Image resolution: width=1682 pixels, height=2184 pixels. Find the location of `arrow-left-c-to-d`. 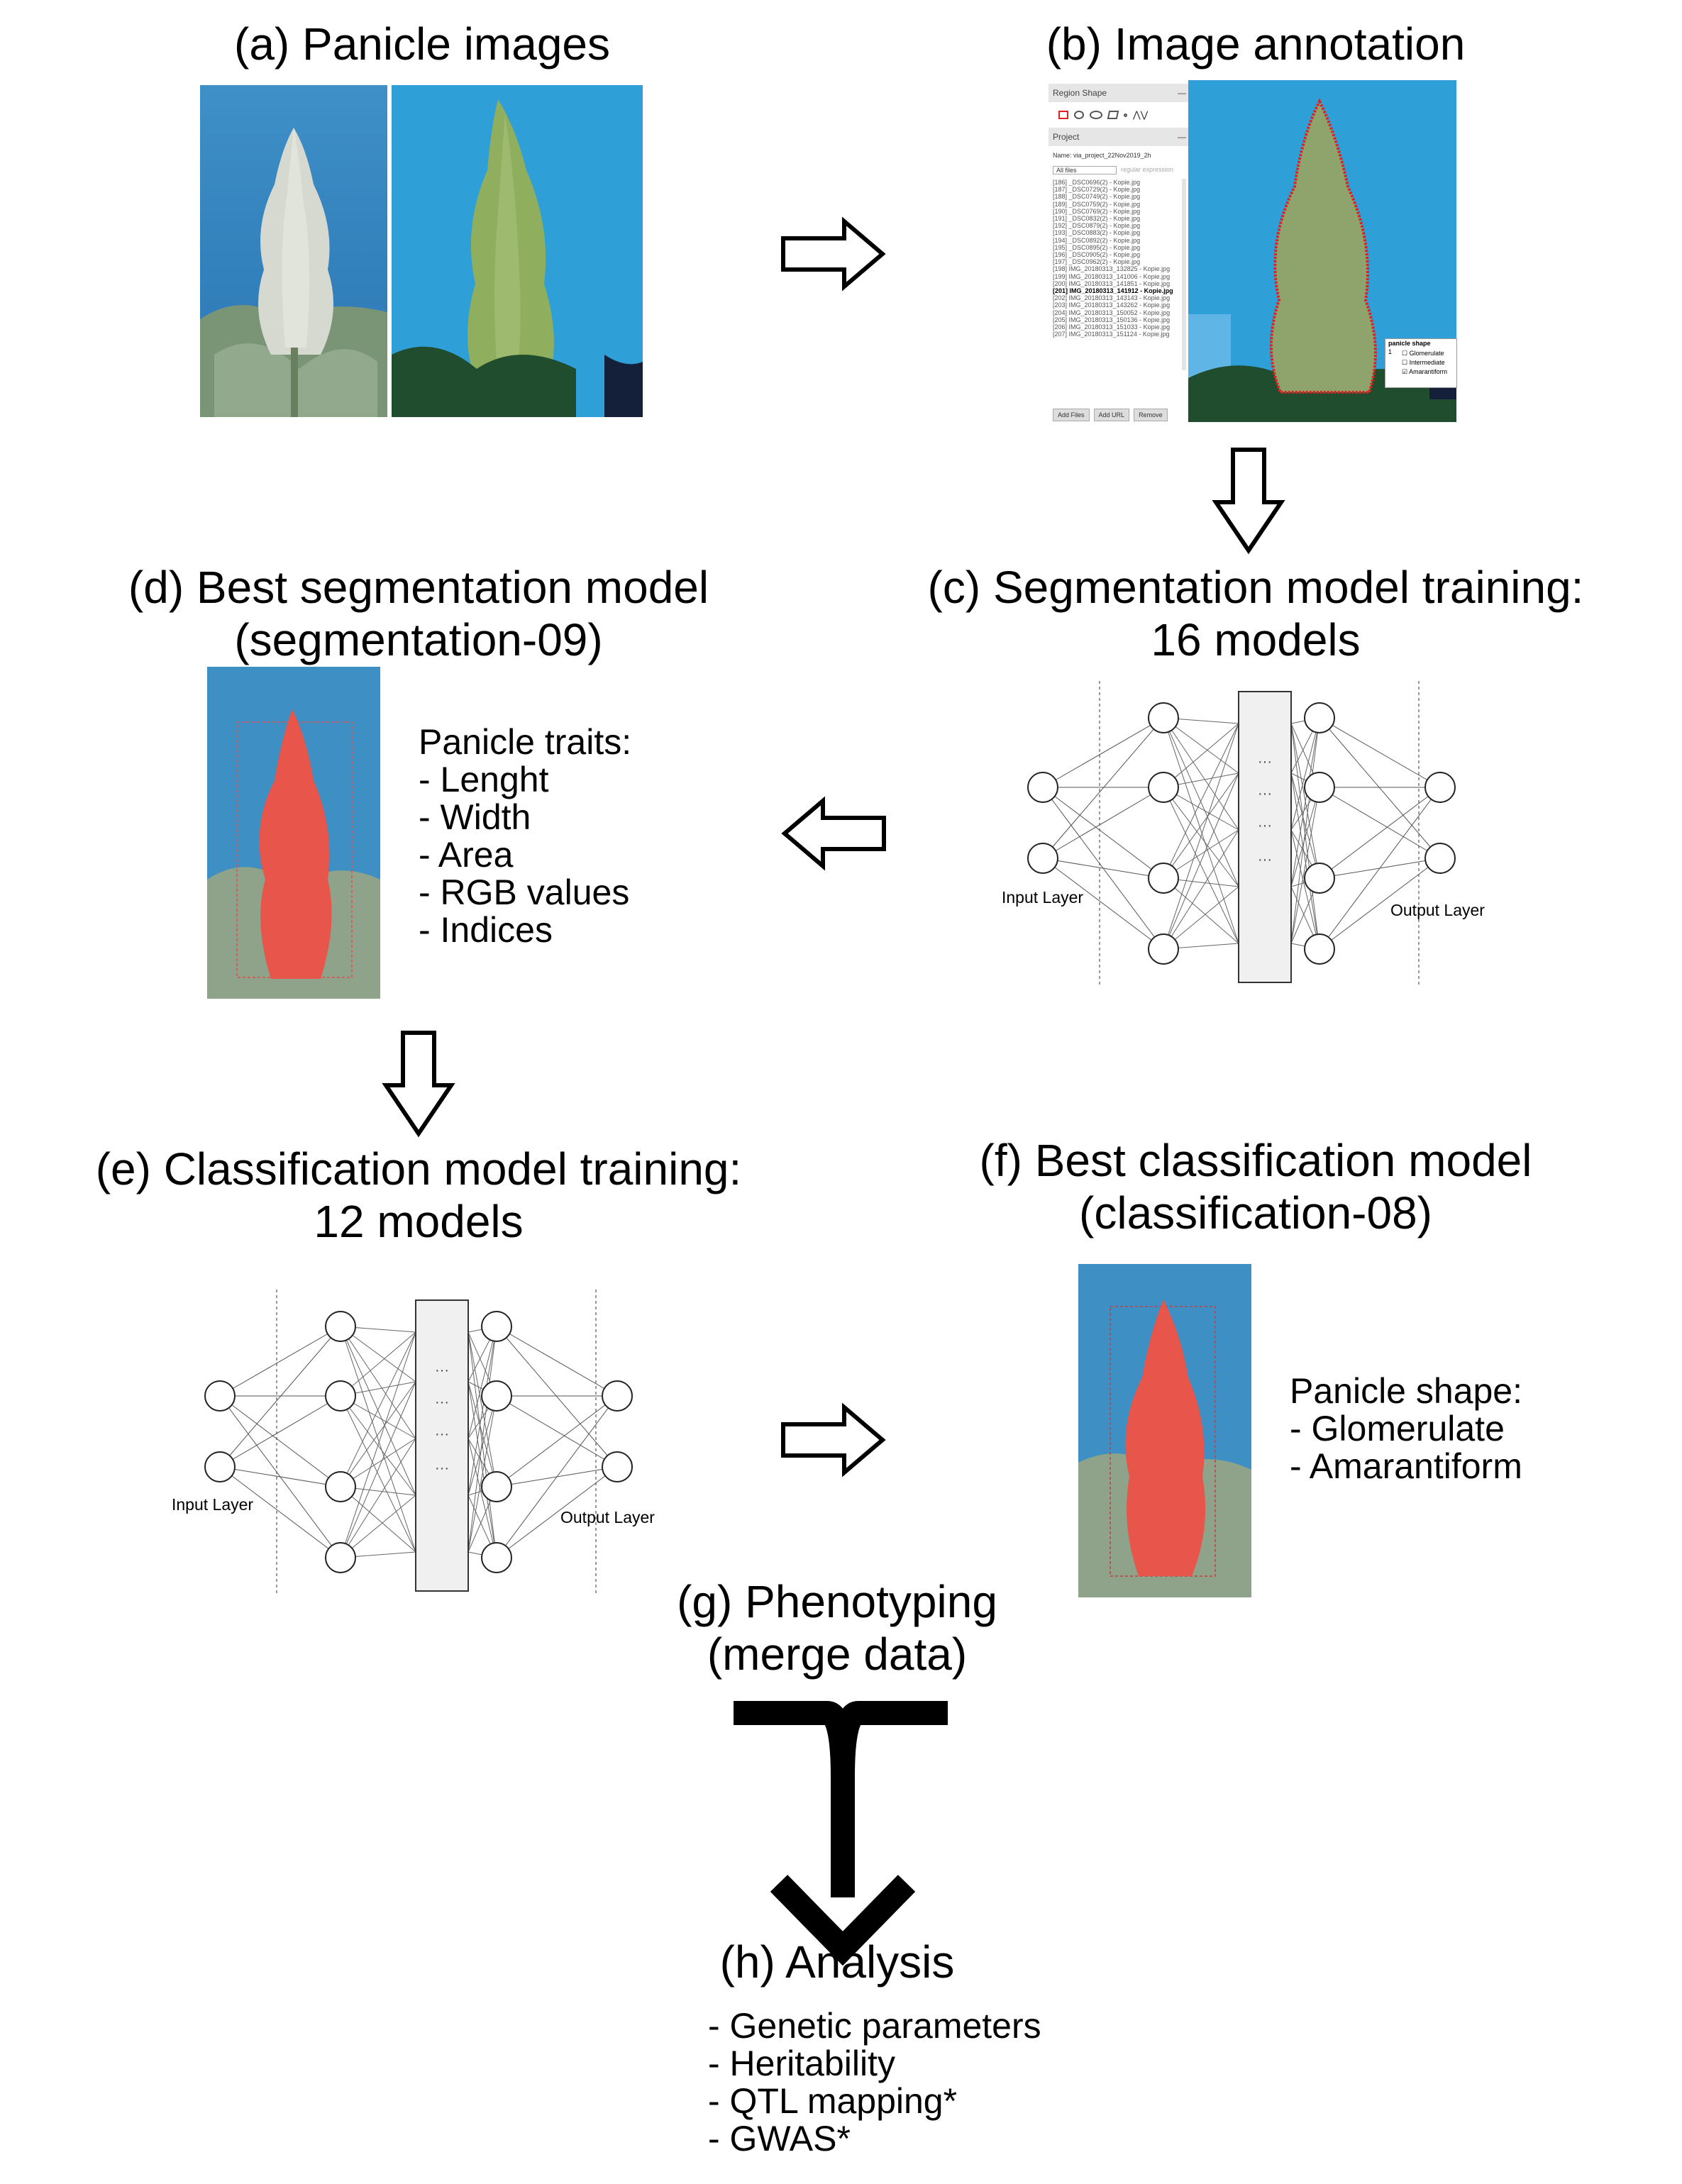

arrow-left-c-to-d is located at coordinates (833, 834).